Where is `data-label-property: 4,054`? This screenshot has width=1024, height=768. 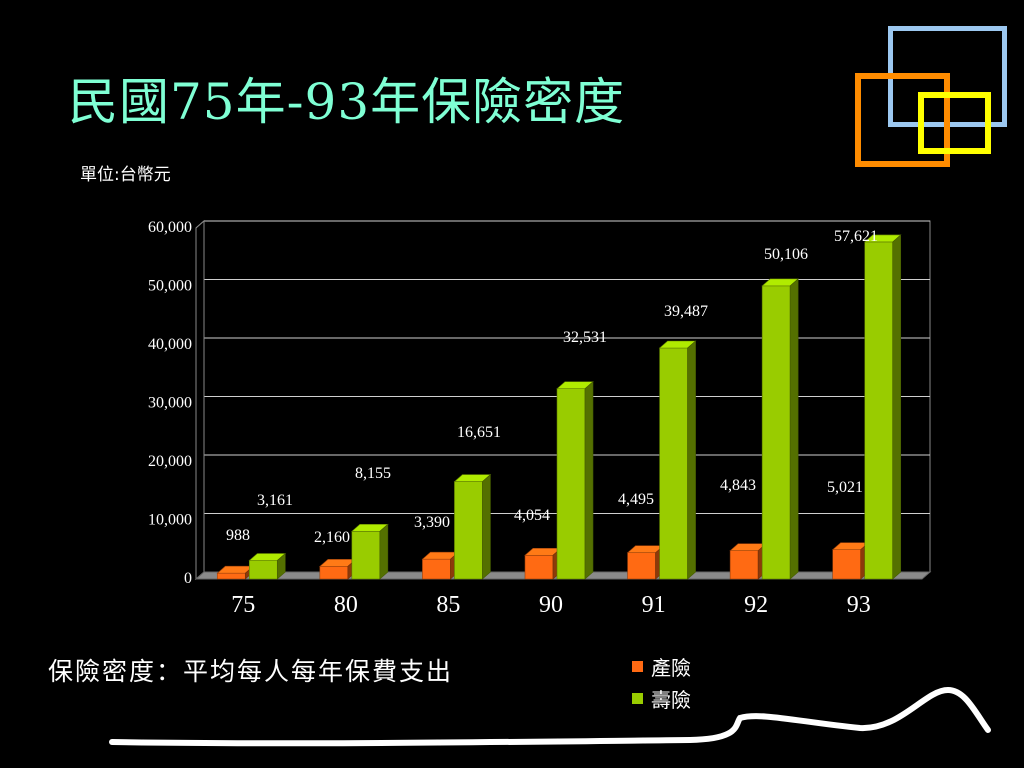
data-label-property: 4,054 is located at coordinates (532, 515).